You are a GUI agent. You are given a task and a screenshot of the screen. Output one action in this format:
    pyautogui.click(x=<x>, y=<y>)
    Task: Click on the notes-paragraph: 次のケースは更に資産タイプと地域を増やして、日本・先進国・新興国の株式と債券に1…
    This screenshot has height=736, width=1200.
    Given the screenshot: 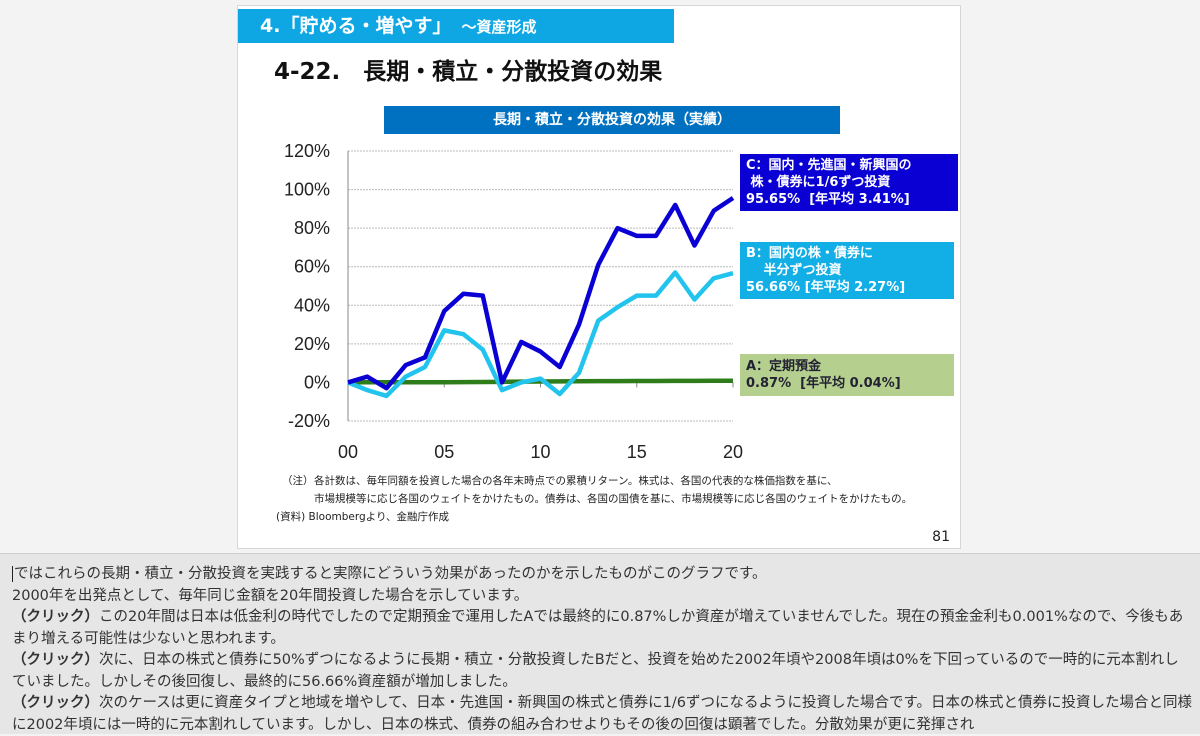 What is the action you would take?
    pyautogui.click(x=602, y=714)
    